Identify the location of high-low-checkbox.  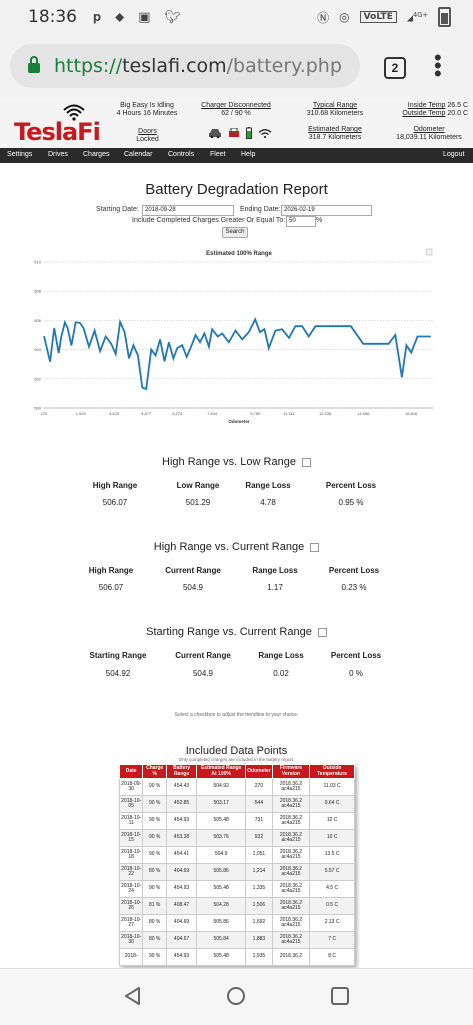
(306, 462).